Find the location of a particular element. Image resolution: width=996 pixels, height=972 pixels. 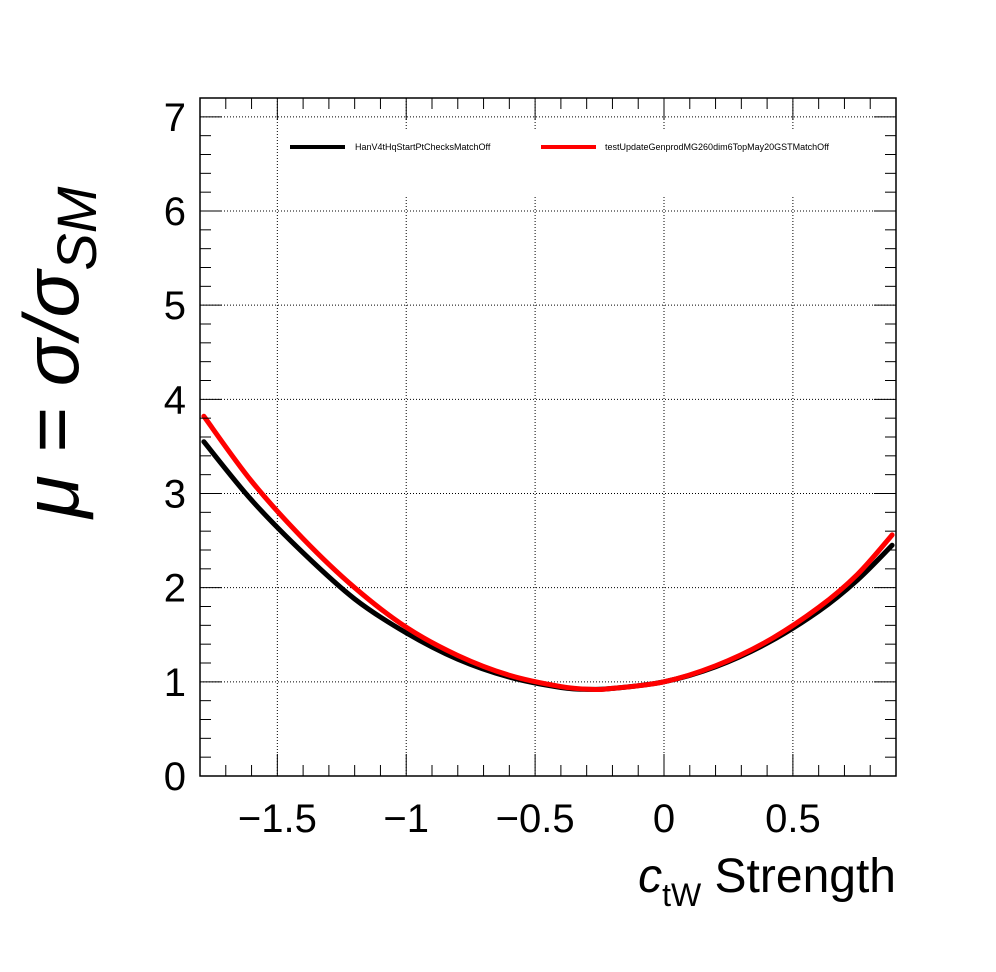

y-tick-label: 5 is located at coordinates (175, 306).